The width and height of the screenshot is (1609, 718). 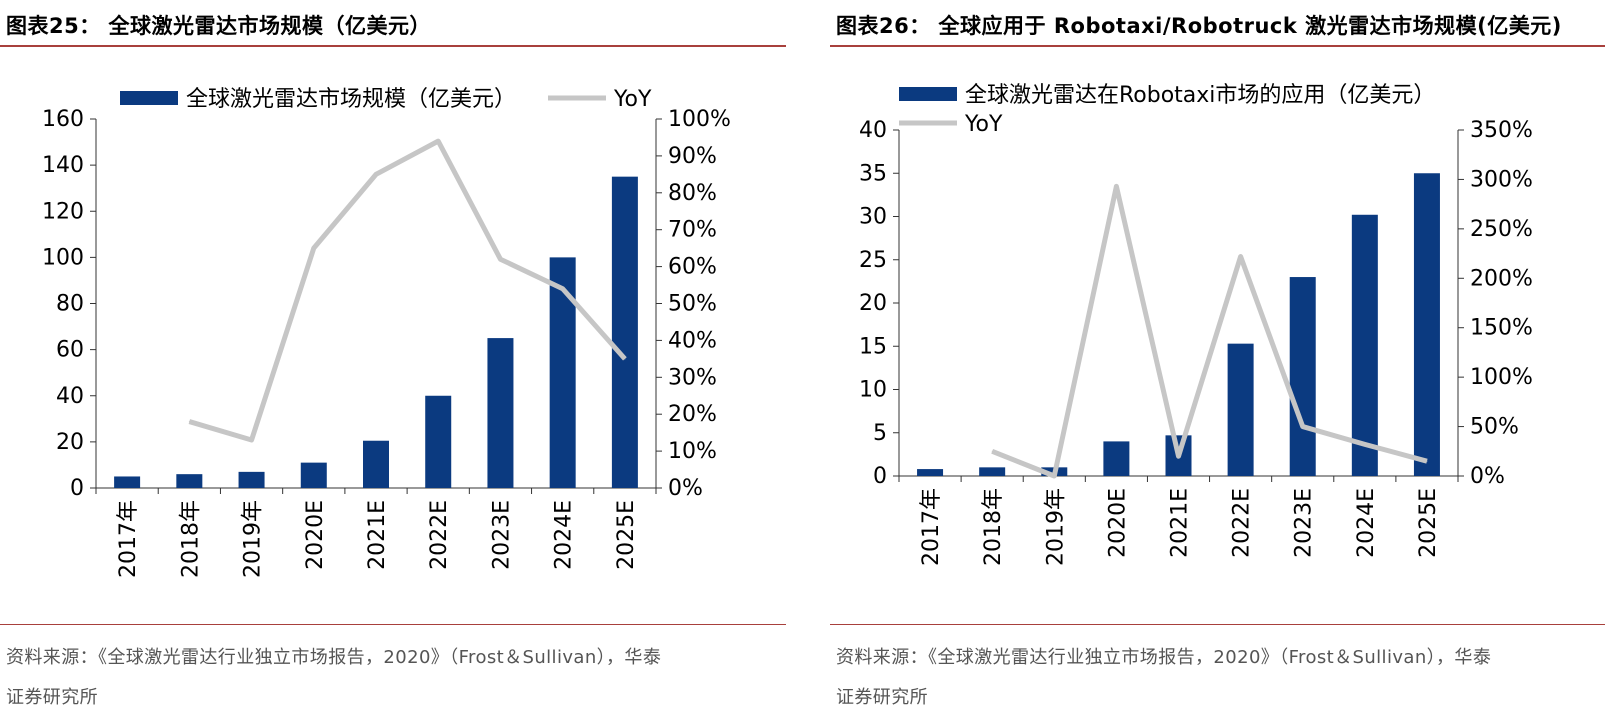 I want to click on right-tick-label: 80%, so click(x=692, y=193).